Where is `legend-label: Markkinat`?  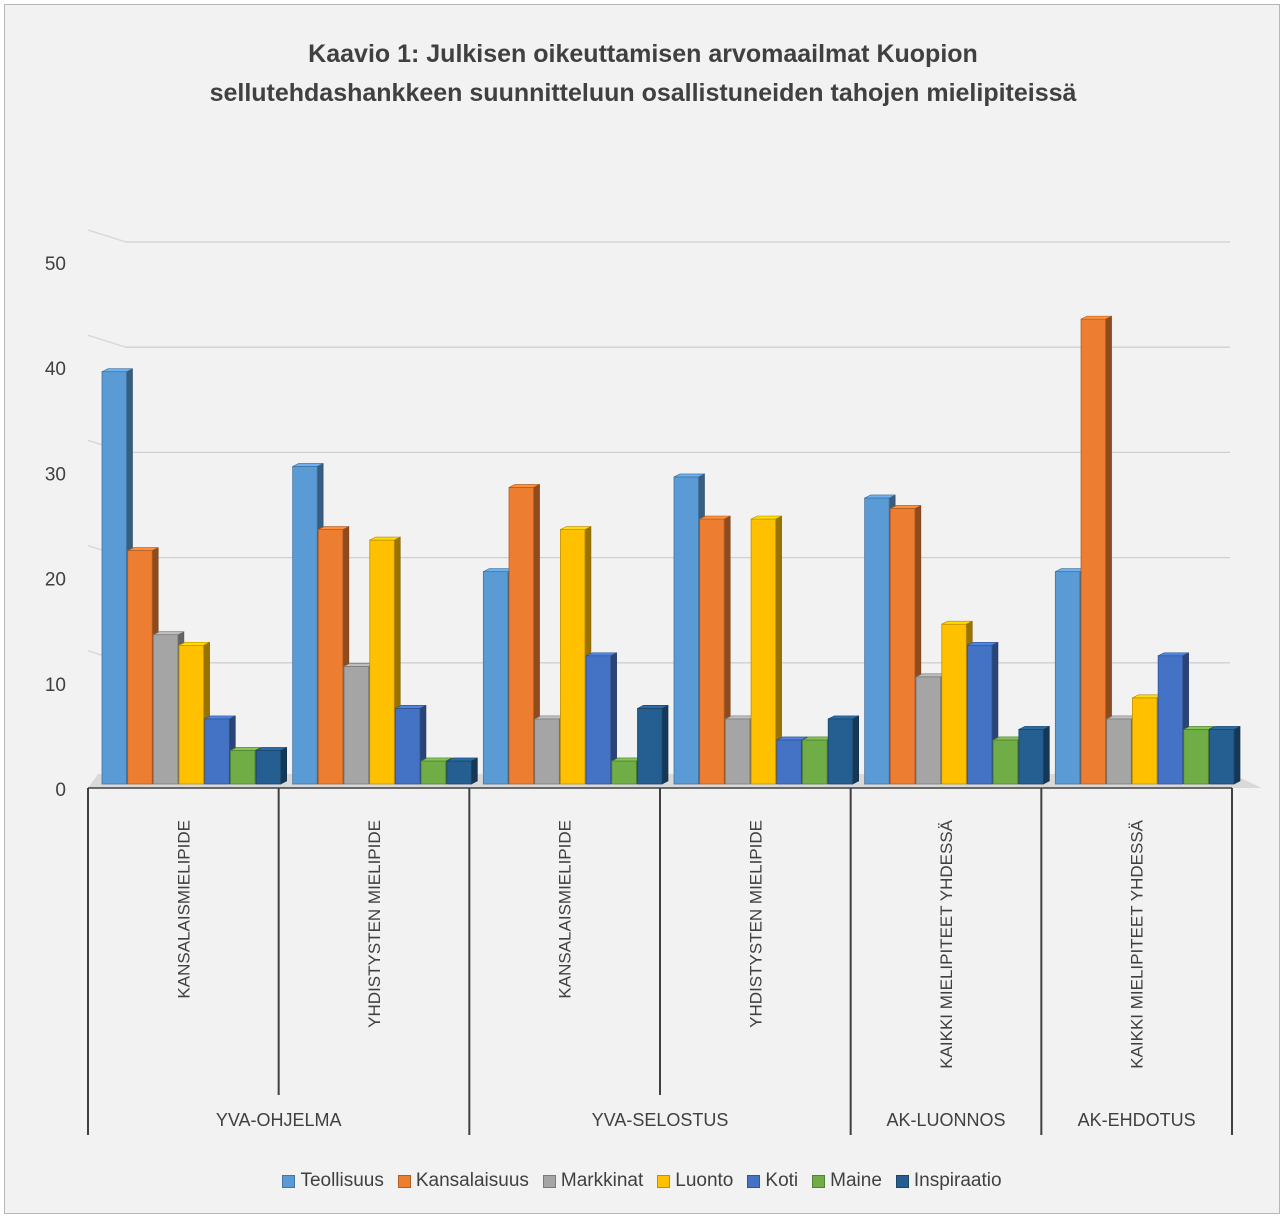
legend-label: Markkinat is located at coordinates (602, 1180).